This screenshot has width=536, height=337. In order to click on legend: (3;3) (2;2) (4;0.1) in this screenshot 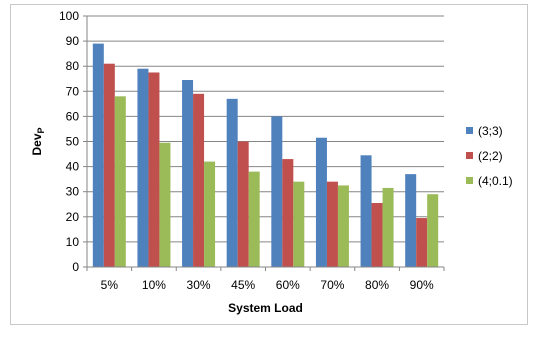, I will do `click(489, 156)`.